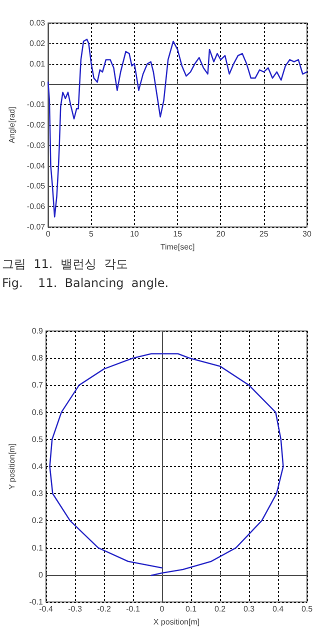 Image resolution: width=326 pixels, height=642 pixels. What do you see at coordinates (38, 493) in the screenshot?
I see `y-tick-label: 0.3` at bounding box center [38, 493].